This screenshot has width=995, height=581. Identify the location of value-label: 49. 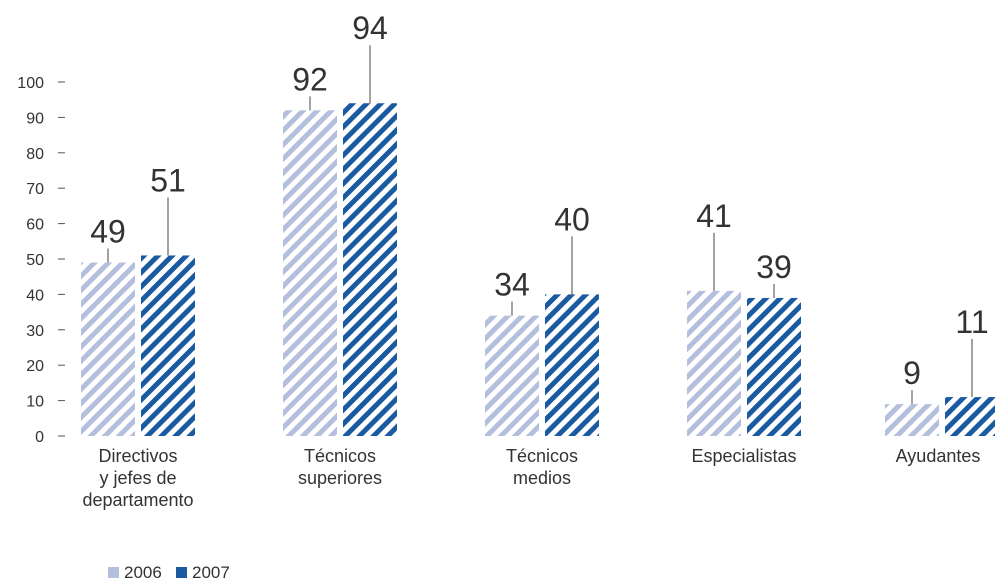
(108, 232).